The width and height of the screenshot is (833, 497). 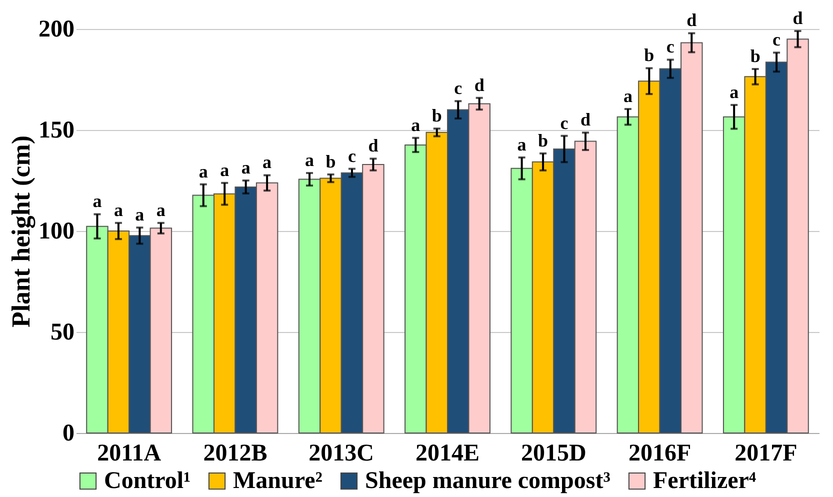 What do you see at coordinates (553, 453) in the screenshot?
I see `x-tick-label: 2015D` at bounding box center [553, 453].